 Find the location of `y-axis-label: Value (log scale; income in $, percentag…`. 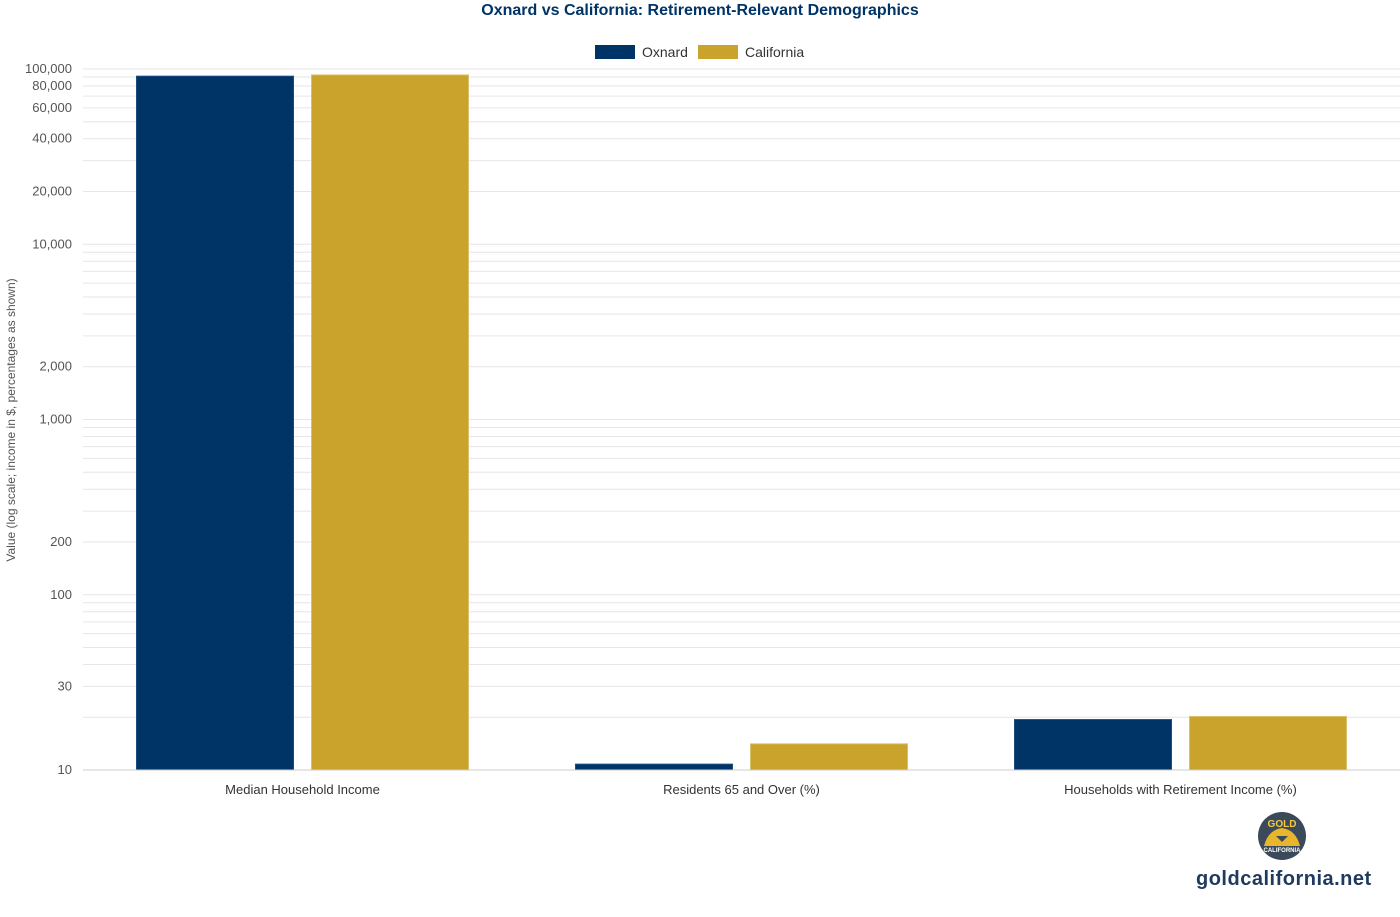

y-axis-label: Value (log scale; income in $, percentag… is located at coordinates (11, 419).